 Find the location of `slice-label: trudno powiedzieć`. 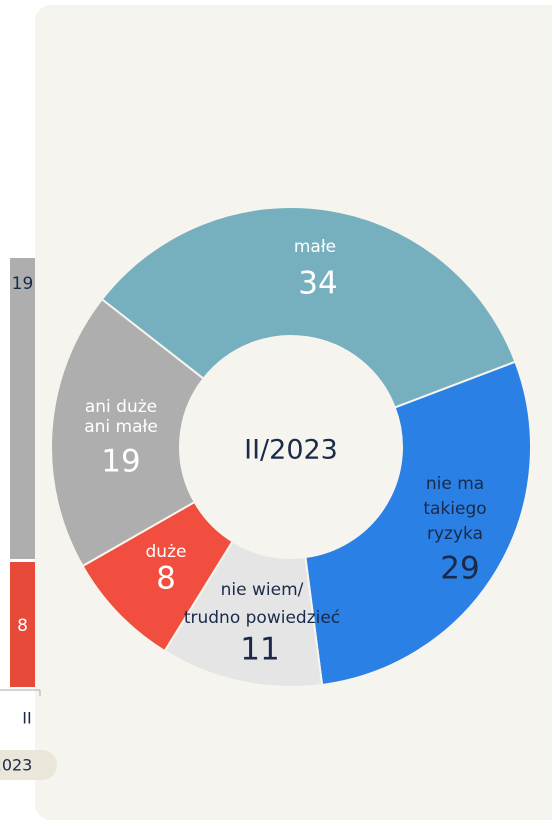

slice-label: trudno powiedzieć is located at coordinates (262, 618).